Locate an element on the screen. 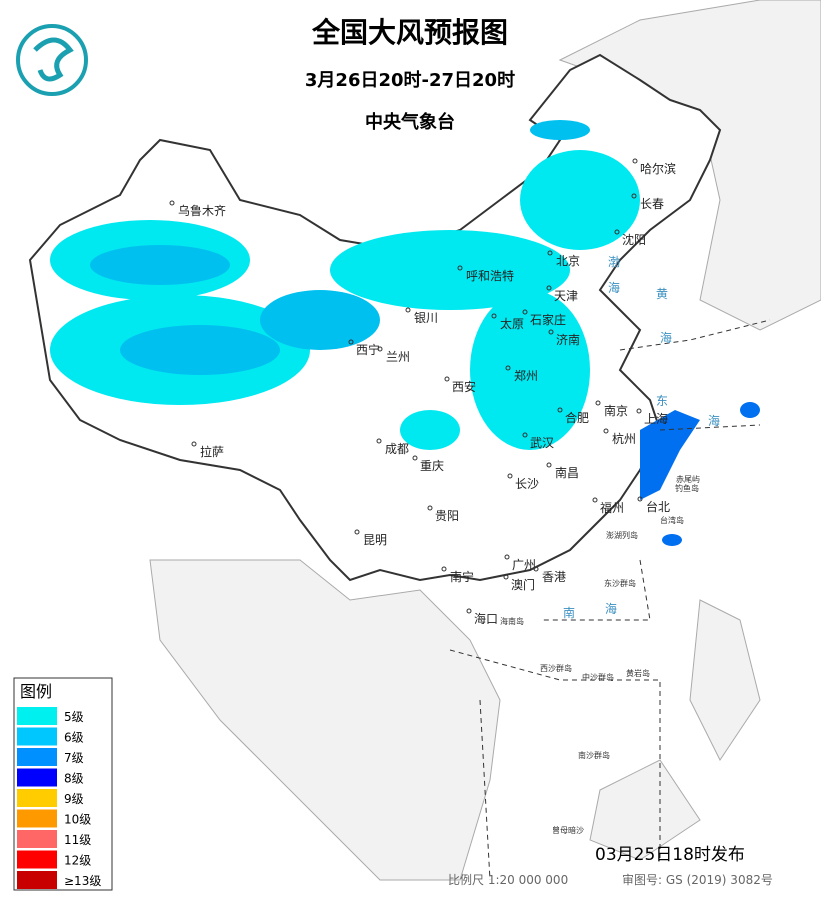 This screenshot has width=821, height=899. city-label: 济南 is located at coordinates (568, 339).